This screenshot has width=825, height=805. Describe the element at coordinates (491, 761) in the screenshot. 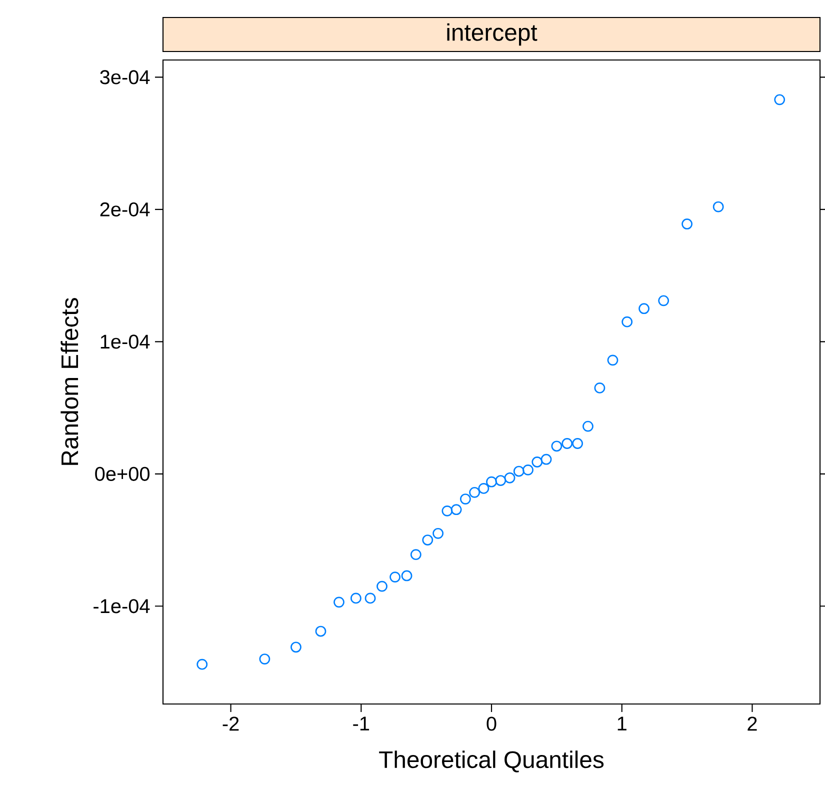

I see `x-axis-title: Theoretical Quantiles` at that location.